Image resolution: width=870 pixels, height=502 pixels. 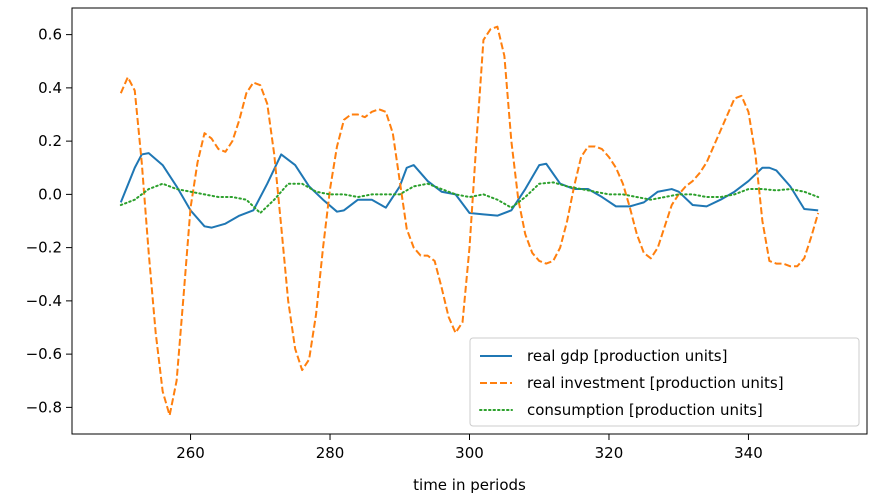 I want to click on y-tick-label: 0.0, so click(x=50, y=194).